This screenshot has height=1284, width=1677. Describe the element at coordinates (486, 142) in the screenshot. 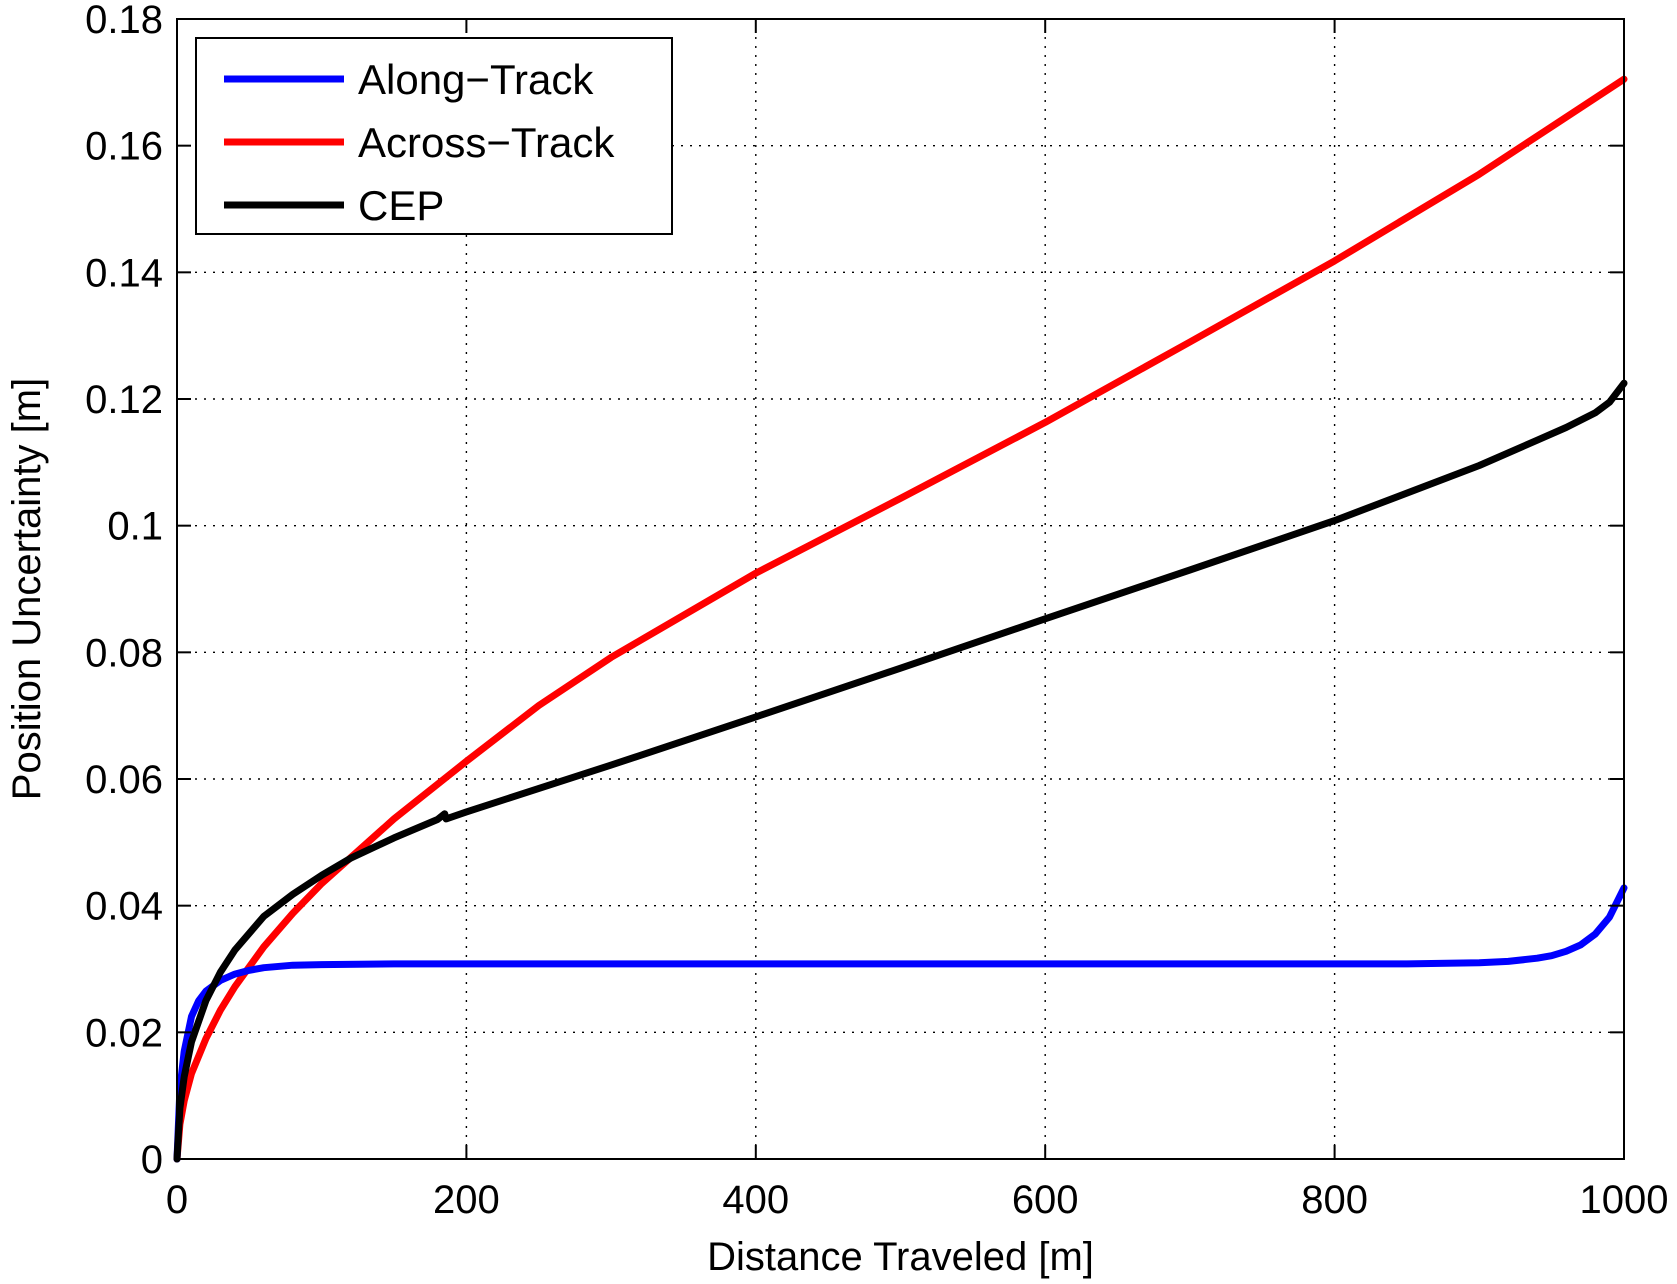

I see `legend-label: Across−Track` at that location.